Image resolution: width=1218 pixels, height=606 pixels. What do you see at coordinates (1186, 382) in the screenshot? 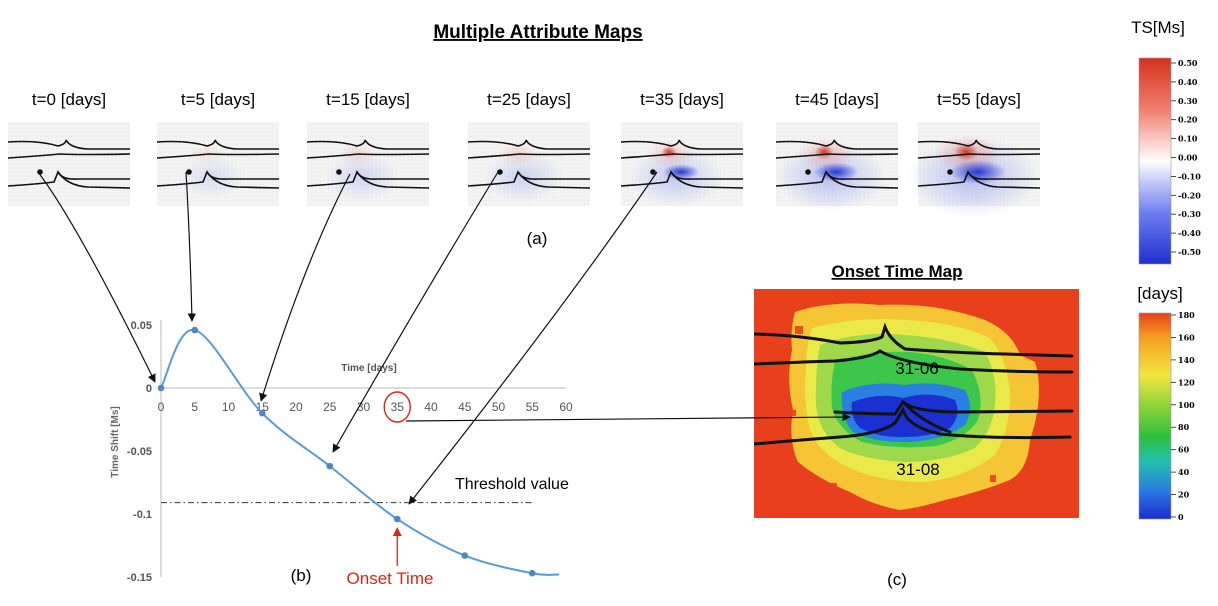
I see `days-tick: 120` at bounding box center [1186, 382].